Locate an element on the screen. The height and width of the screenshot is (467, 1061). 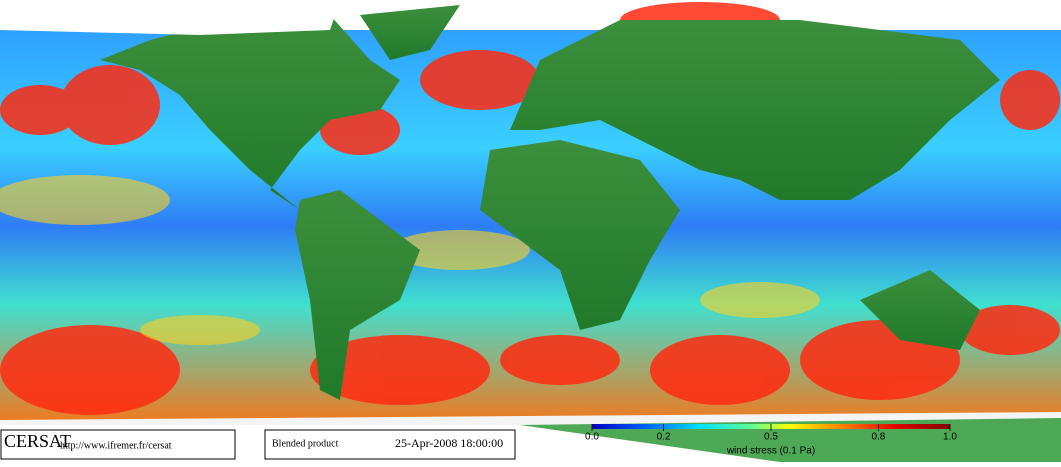
colorbar-tick-label: 0.5 is located at coordinates (771, 437).